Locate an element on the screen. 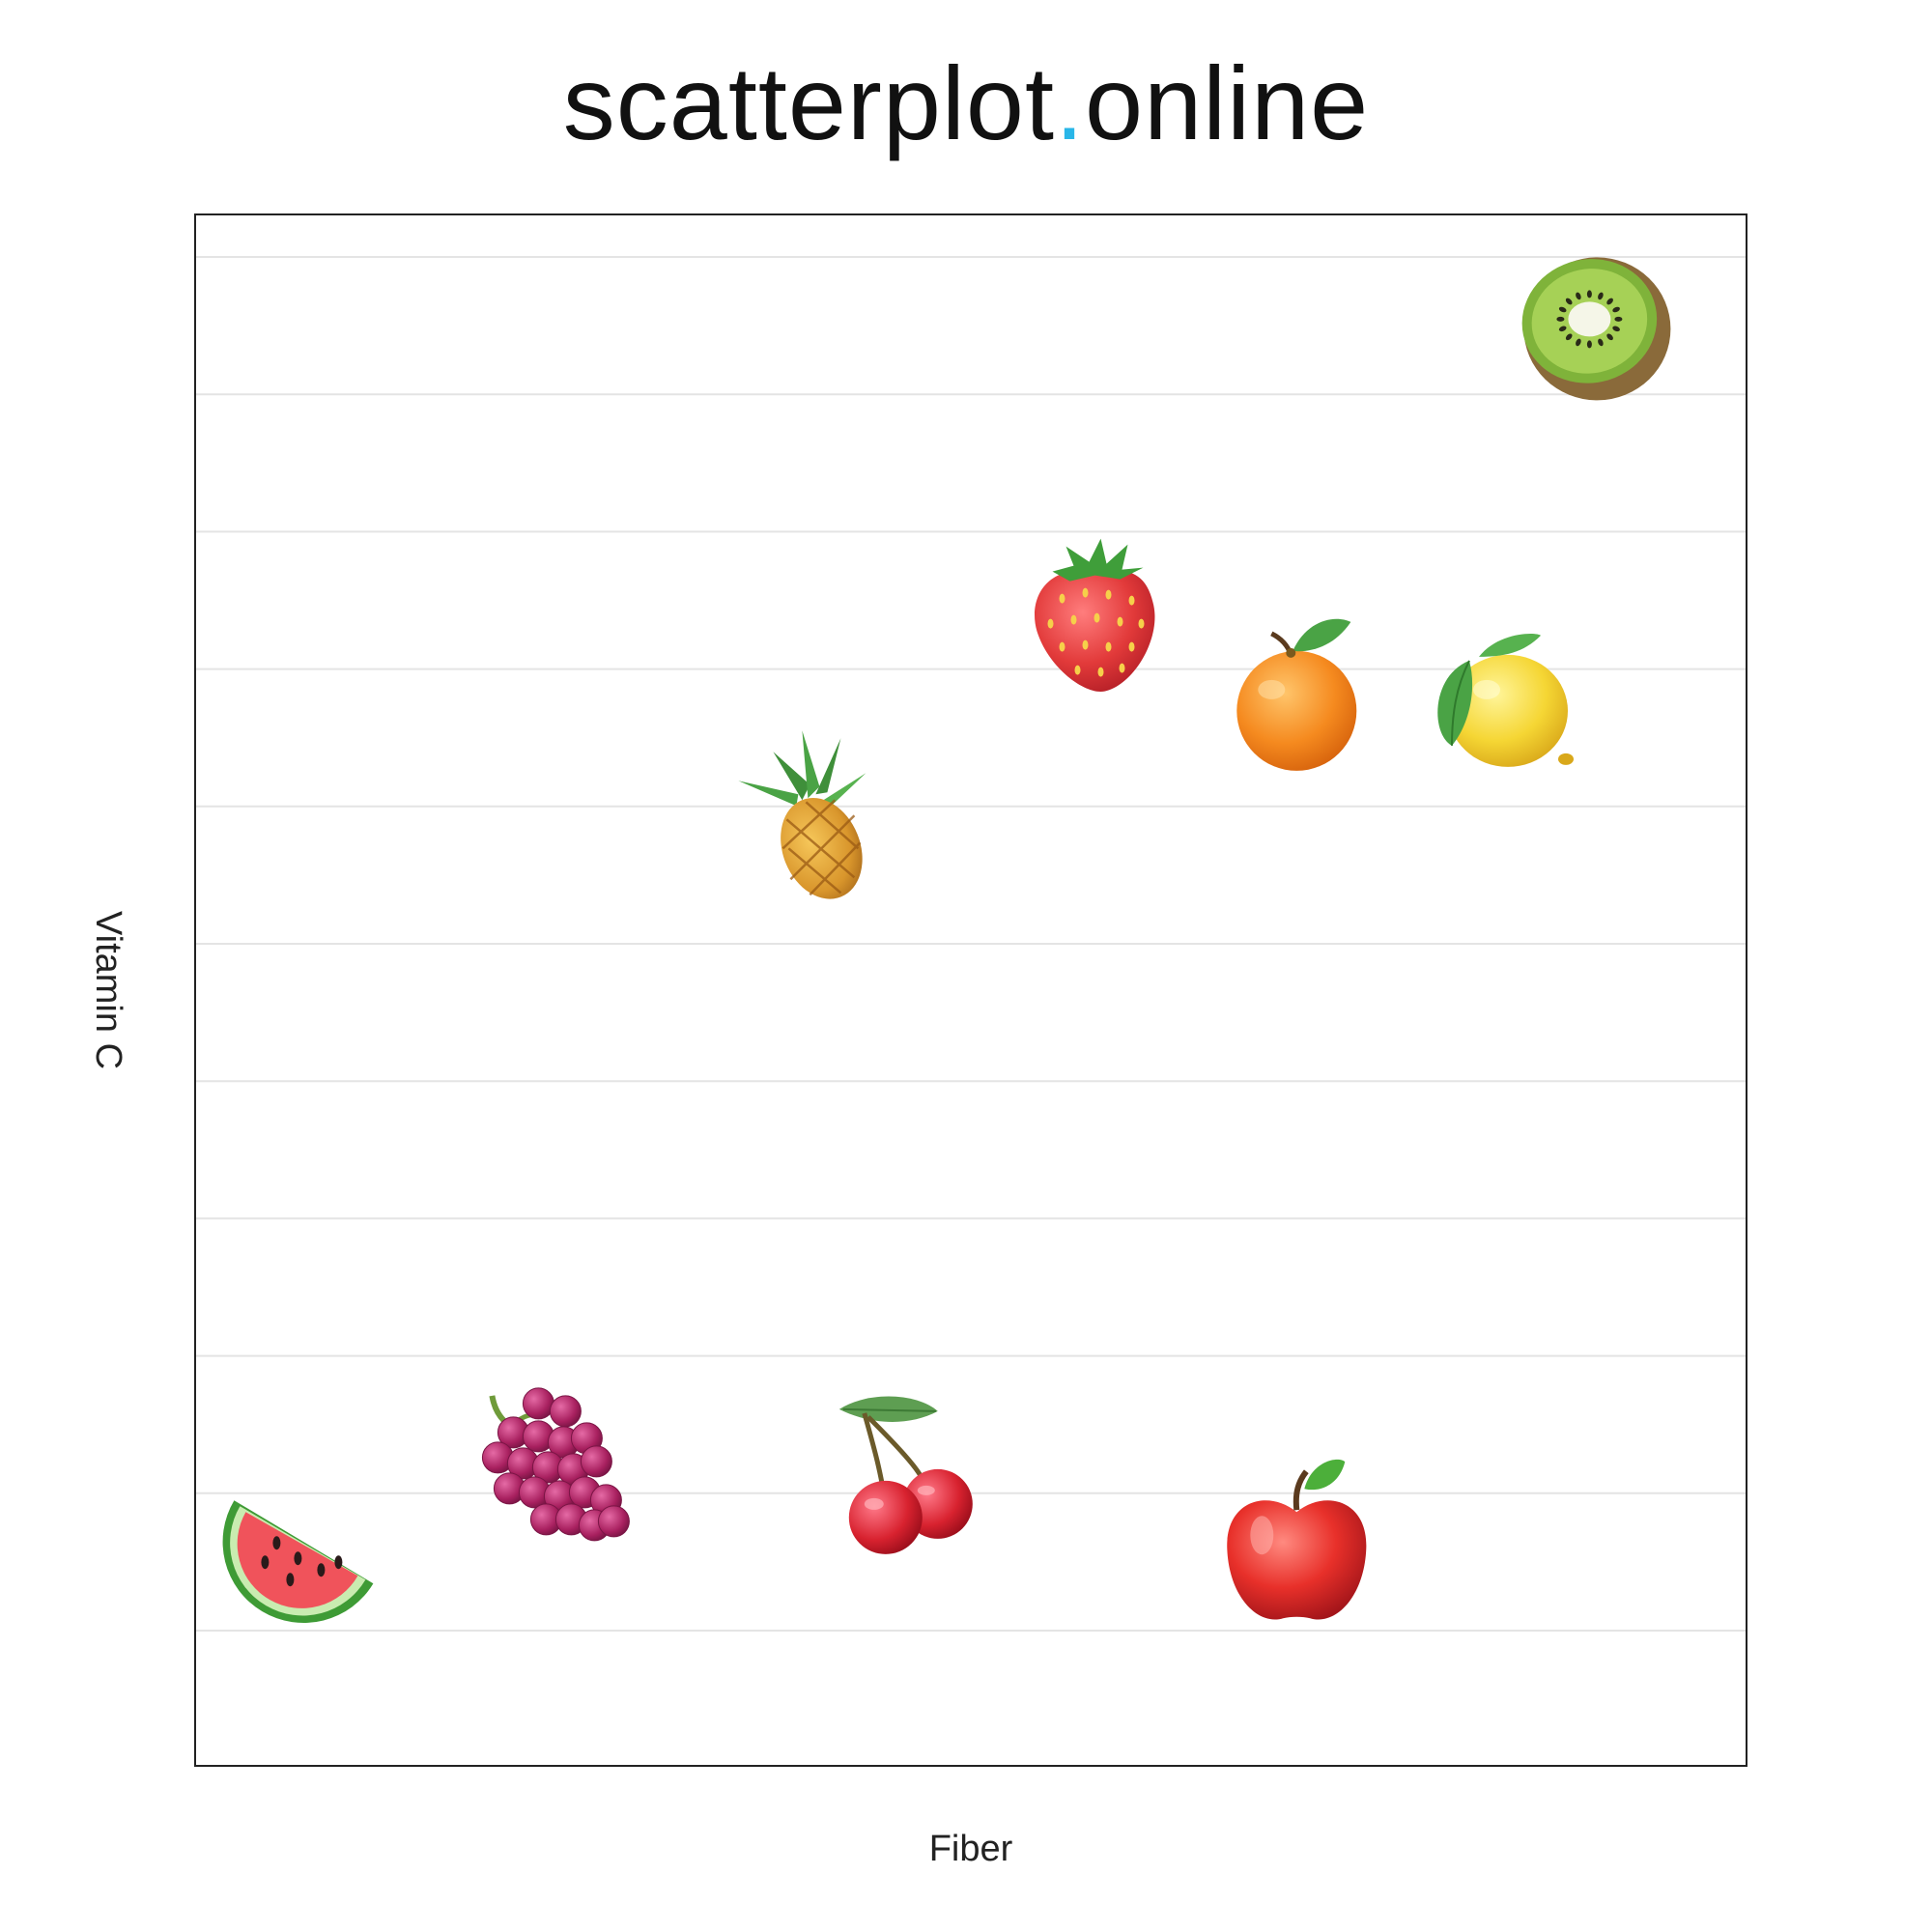 The height and width of the screenshot is (1932, 1932). data-point-orange is located at coordinates (1296, 694).